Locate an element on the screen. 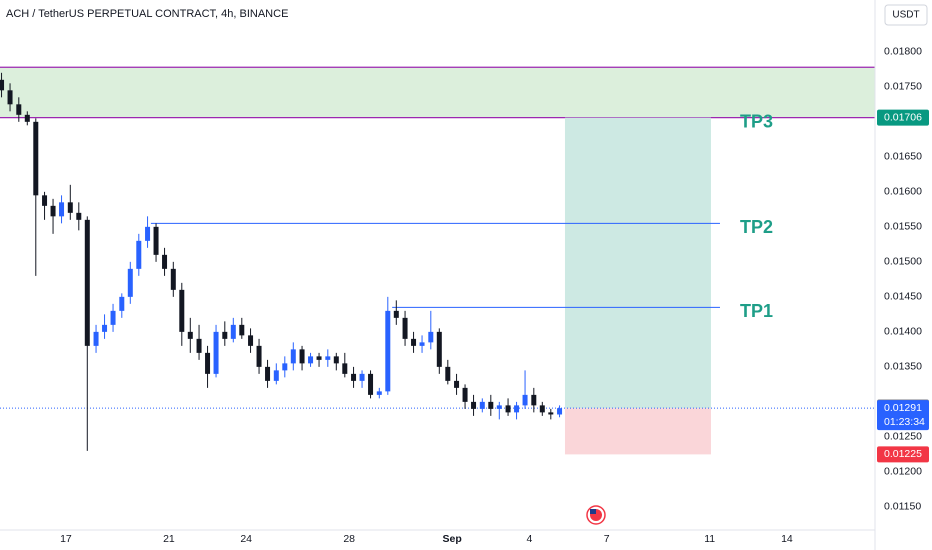 This screenshot has width=932, height=550. currency-label: USDT is located at coordinates (905, 15).